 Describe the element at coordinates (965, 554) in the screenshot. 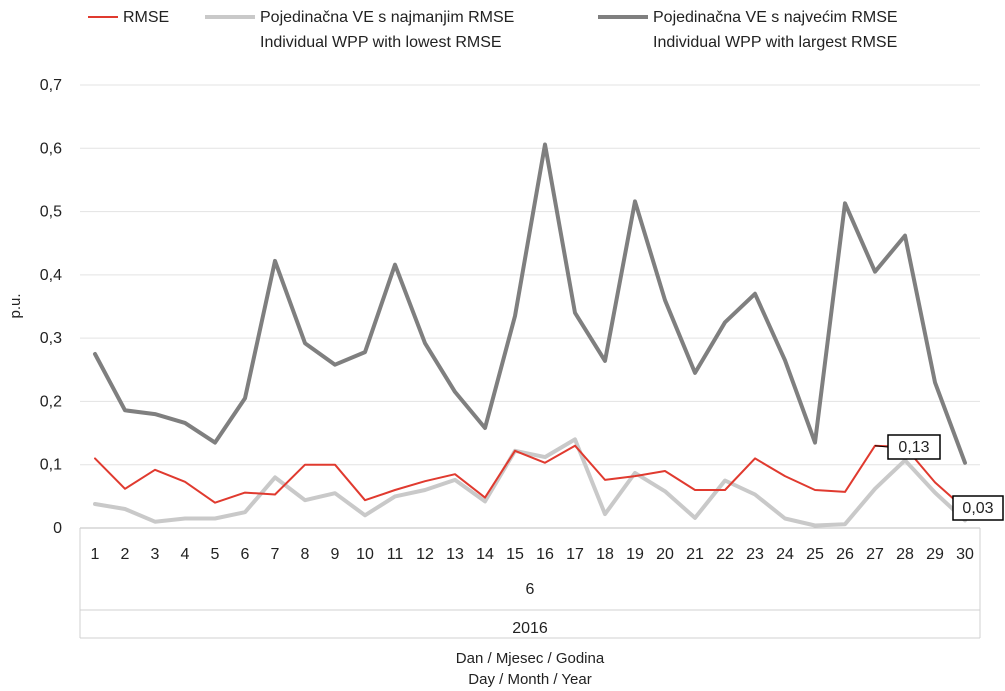

I see `x-tick-label: 30` at that location.